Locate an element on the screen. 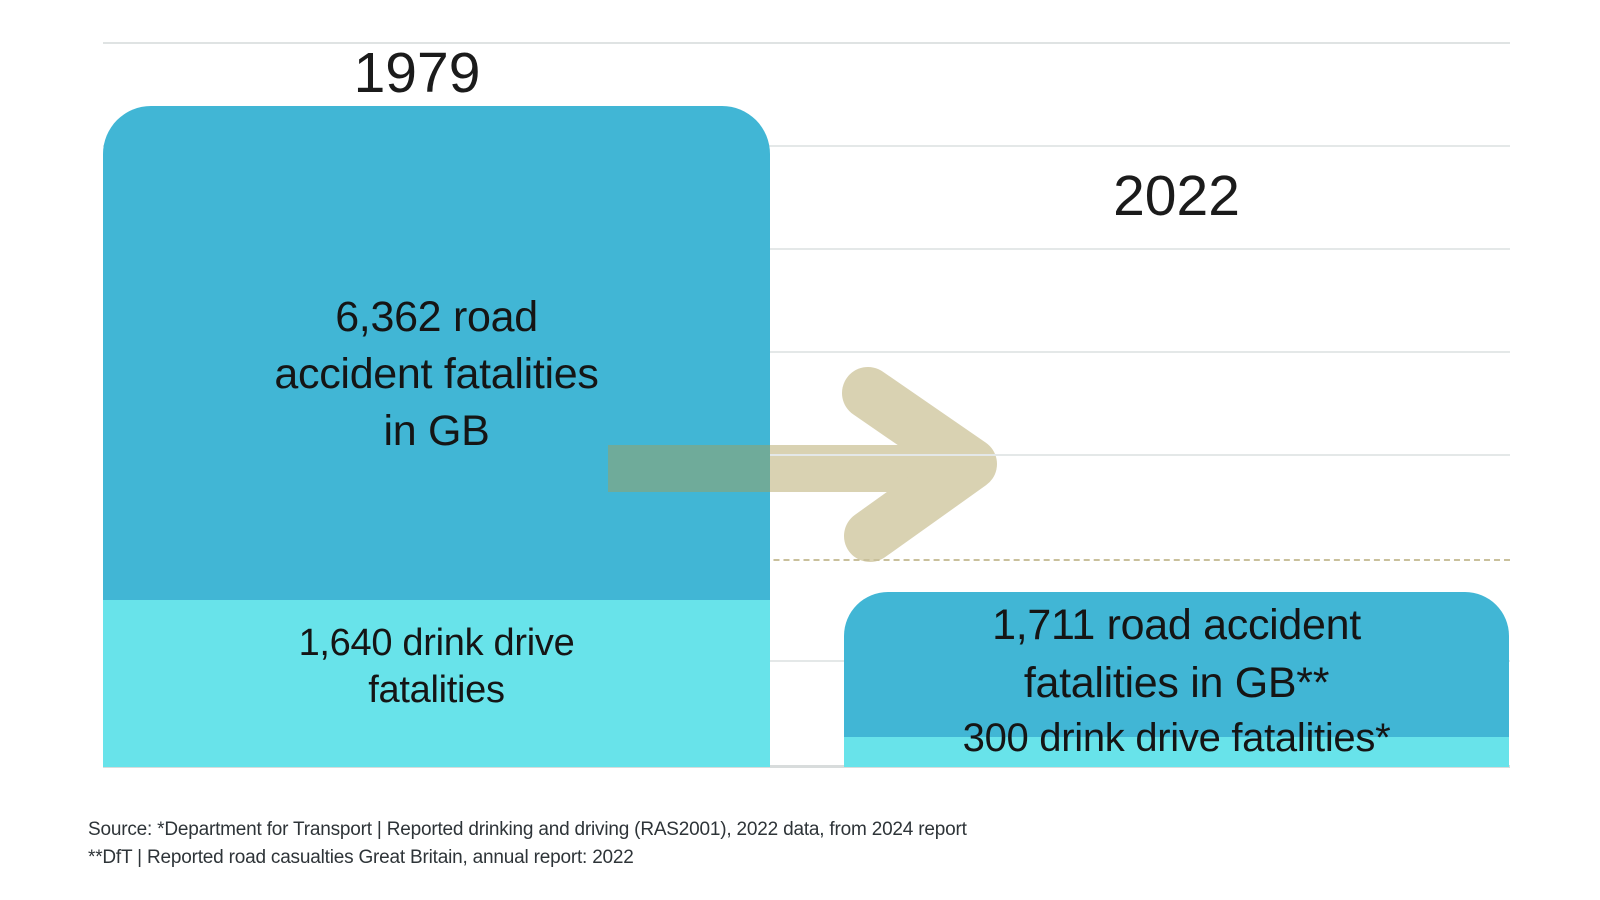 Image resolution: width=1600 pixels, height=900 pixels. label-line: 1,640 drink drive is located at coordinates (436, 643).